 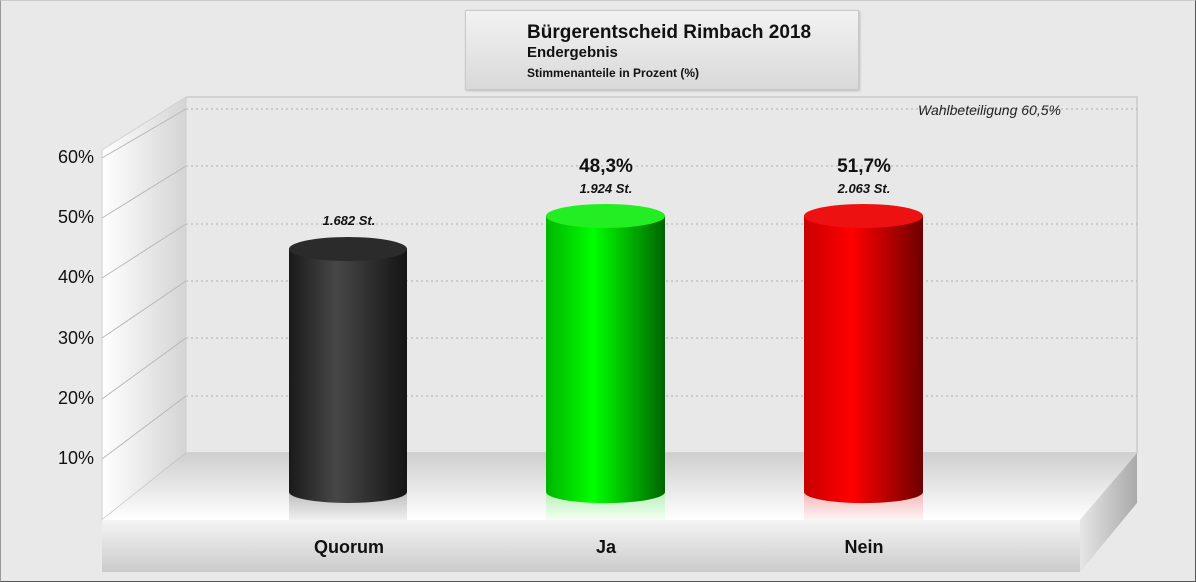 What do you see at coordinates (348, 370) in the screenshot?
I see `bar-quorum` at bounding box center [348, 370].